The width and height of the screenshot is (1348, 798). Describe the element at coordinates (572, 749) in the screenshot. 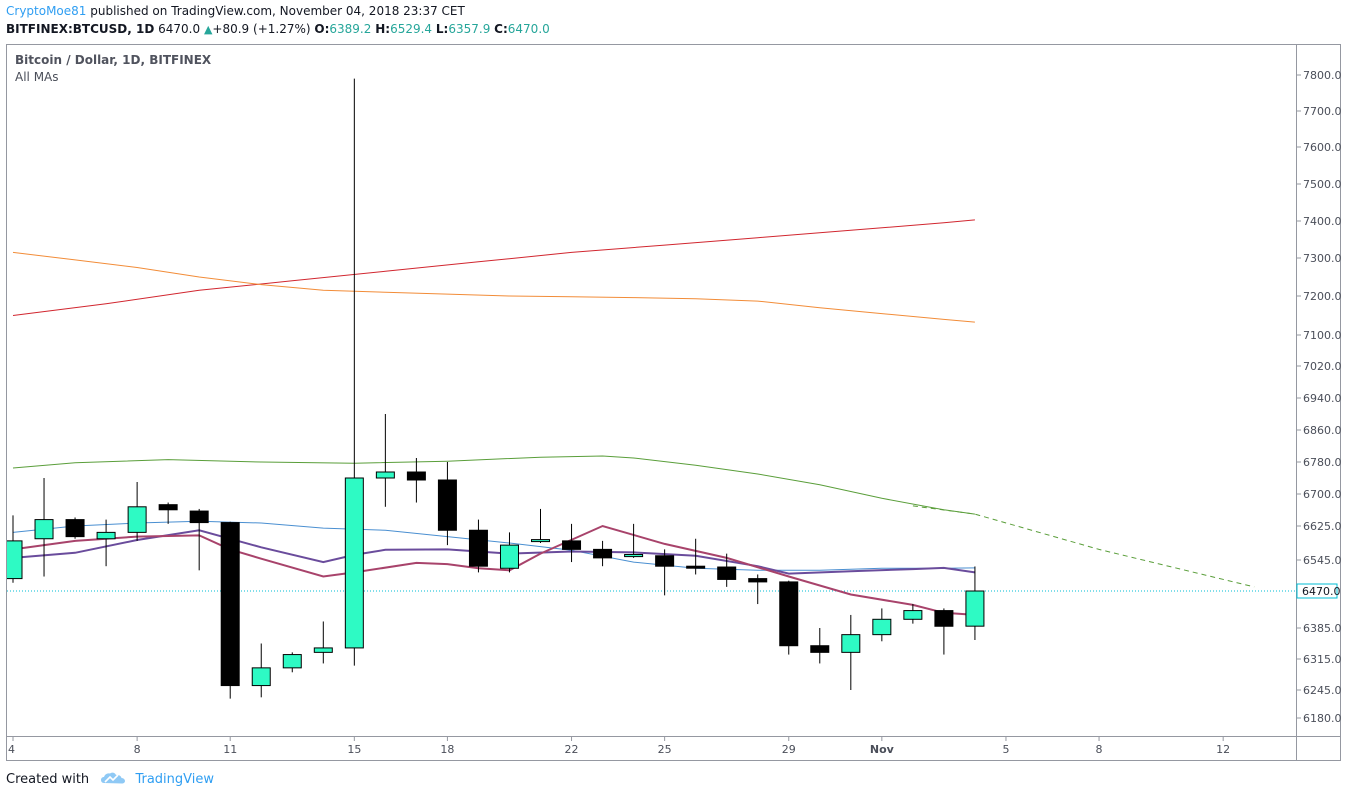

I see `x-tick-label: 22` at that location.